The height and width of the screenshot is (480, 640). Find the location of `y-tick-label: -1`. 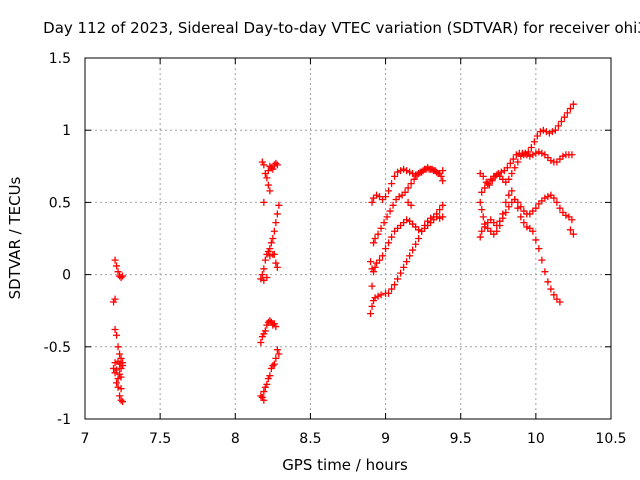

y-tick-label: -1 is located at coordinates (64, 420).